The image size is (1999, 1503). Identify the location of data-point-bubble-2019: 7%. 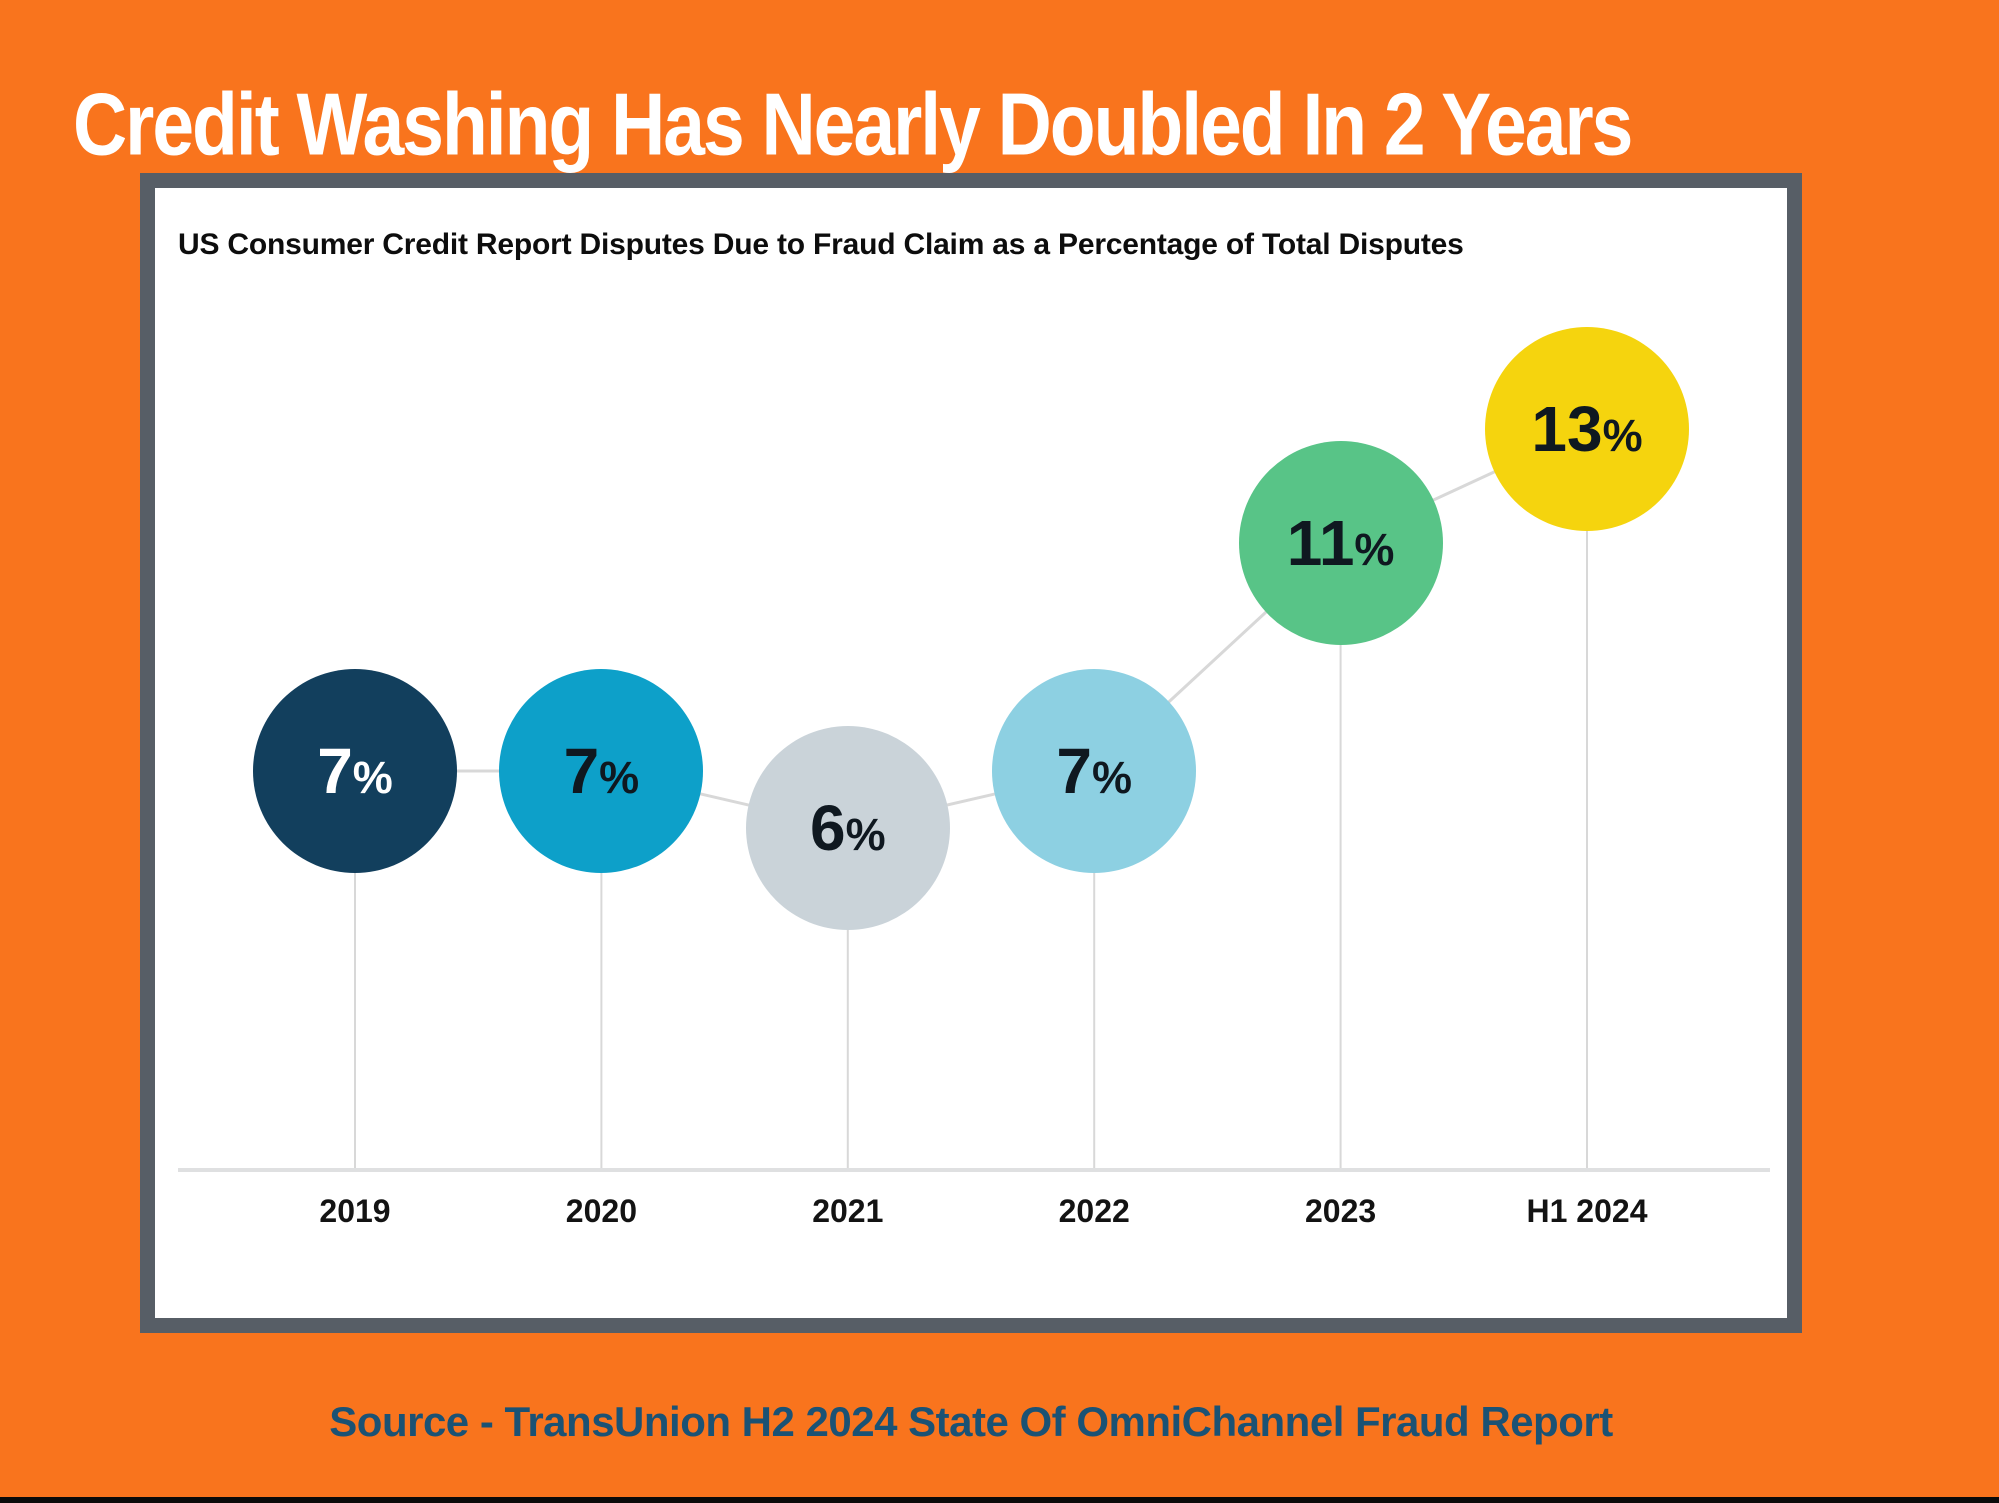
(355, 771).